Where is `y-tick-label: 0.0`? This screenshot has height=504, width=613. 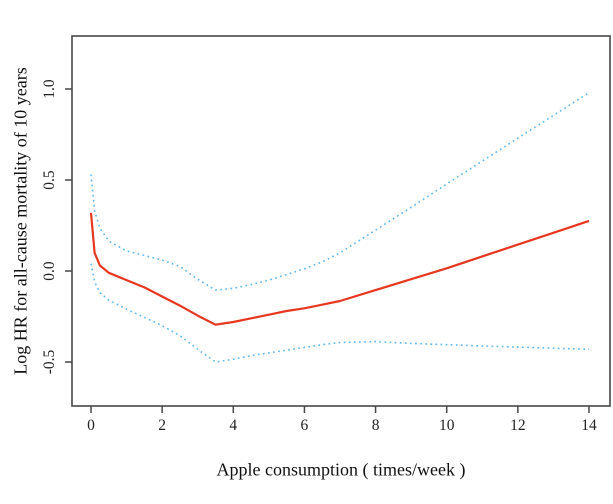
y-tick-label: 0.0 is located at coordinates (49, 271).